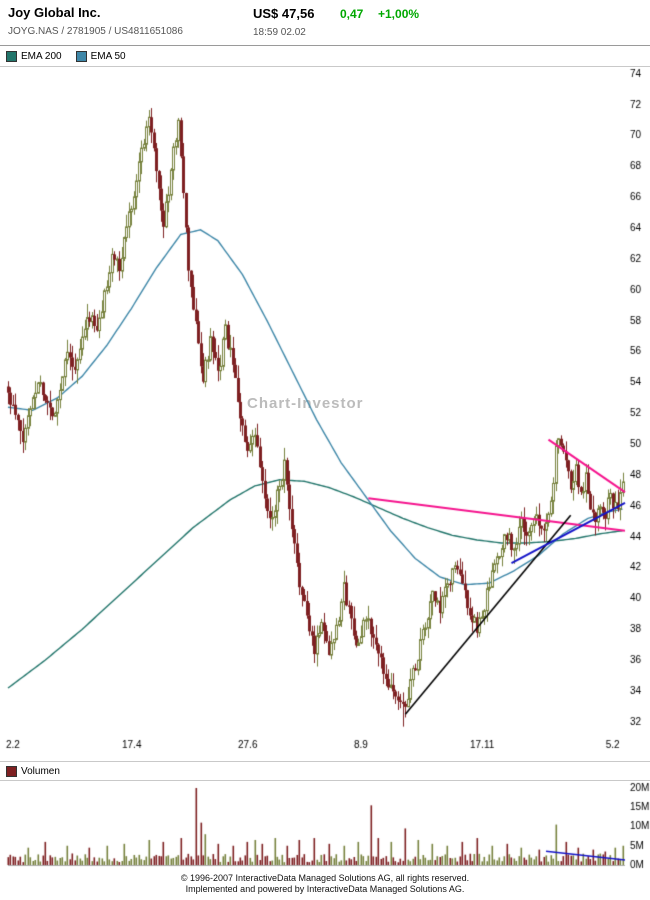 The width and height of the screenshot is (650, 900). Describe the element at coordinates (11, 771) in the screenshot. I see `volume-swatch-icon` at that location.